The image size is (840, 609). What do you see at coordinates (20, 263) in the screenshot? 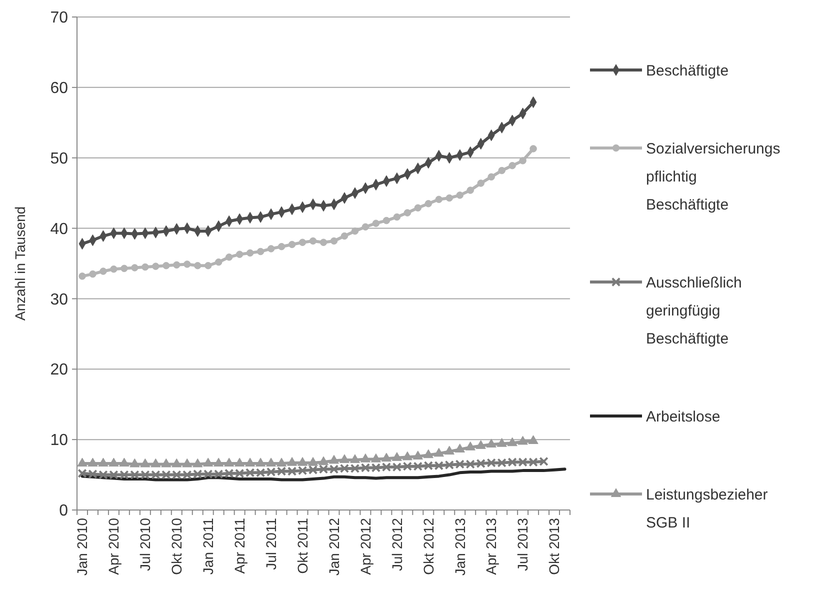
I see `y-axis-title: Anzahl in Tausend` at bounding box center [20, 263].